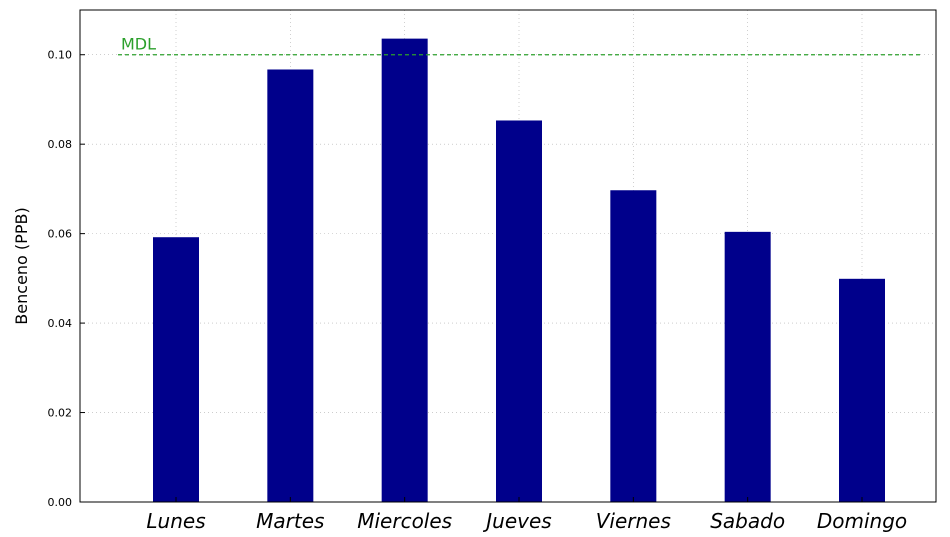 The image size is (950, 537). Describe the element at coordinates (519, 311) in the screenshot. I see `bar-jueves` at that location.